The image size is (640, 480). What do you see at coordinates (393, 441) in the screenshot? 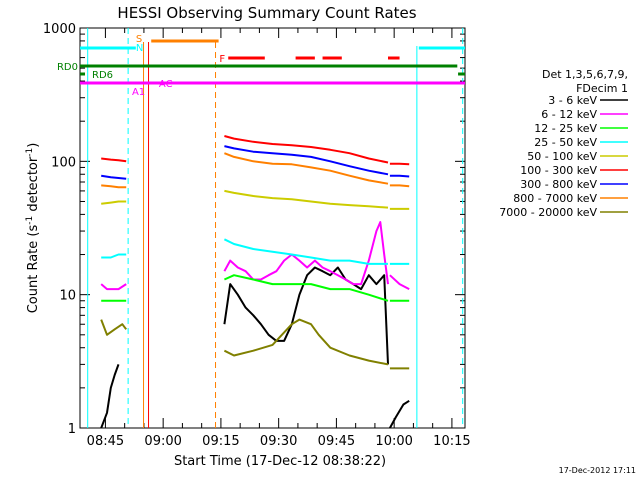
I see `x-tick-label: 10:00` at bounding box center [393, 441].